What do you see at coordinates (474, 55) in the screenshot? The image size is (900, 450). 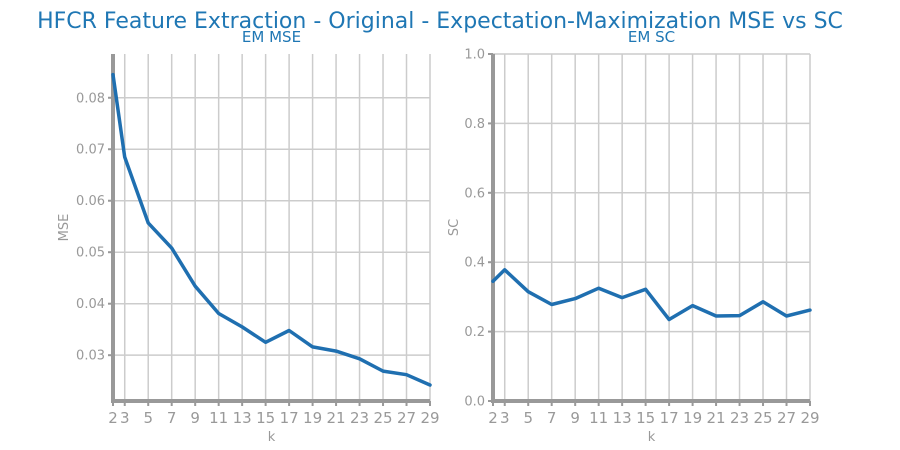 I see `y-tick-label: 1.0` at bounding box center [474, 55].